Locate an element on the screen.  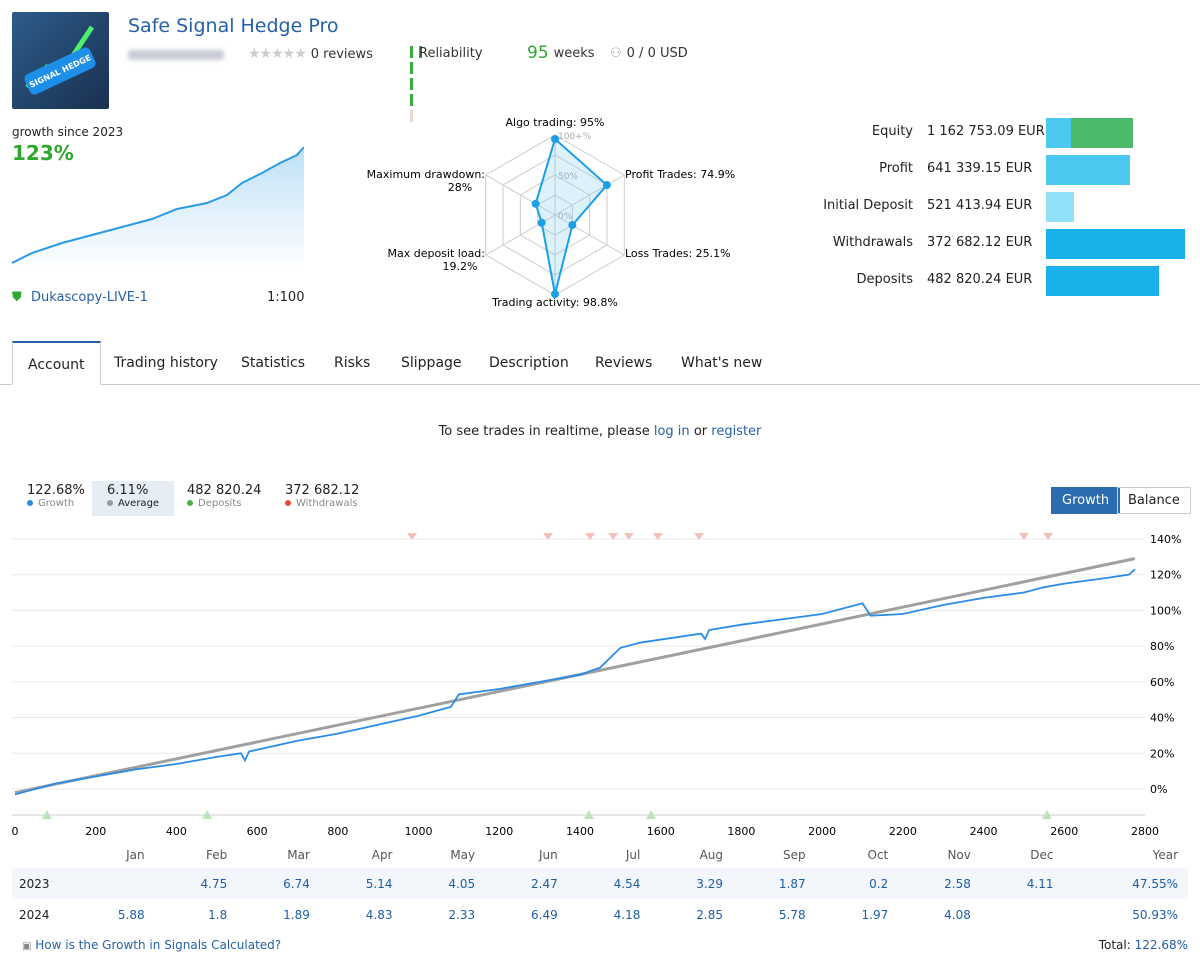
column-header: Apr is located at coordinates (382, 855).